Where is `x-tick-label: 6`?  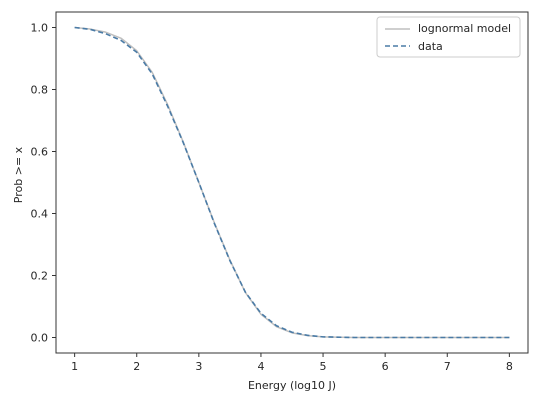
x-tick-label: 6 is located at coordinates (385, 366).